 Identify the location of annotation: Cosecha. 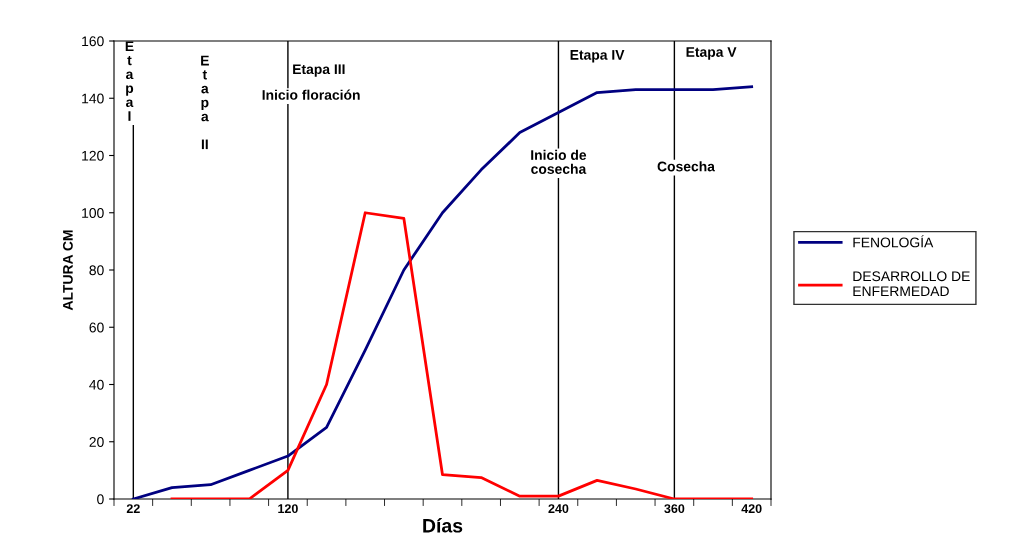
(686, 166).